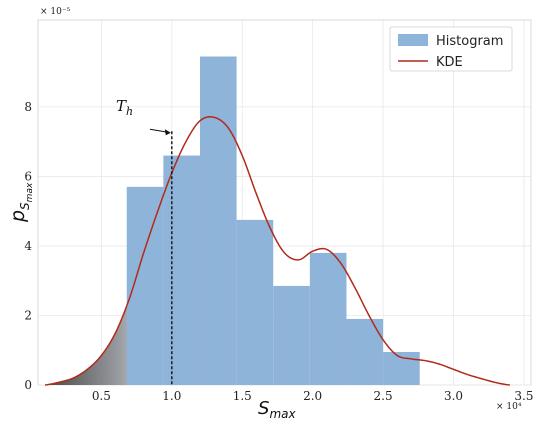 This screenshot has height=425, width=550. I want to click on y-tick-label: 4, so click(28, 246).